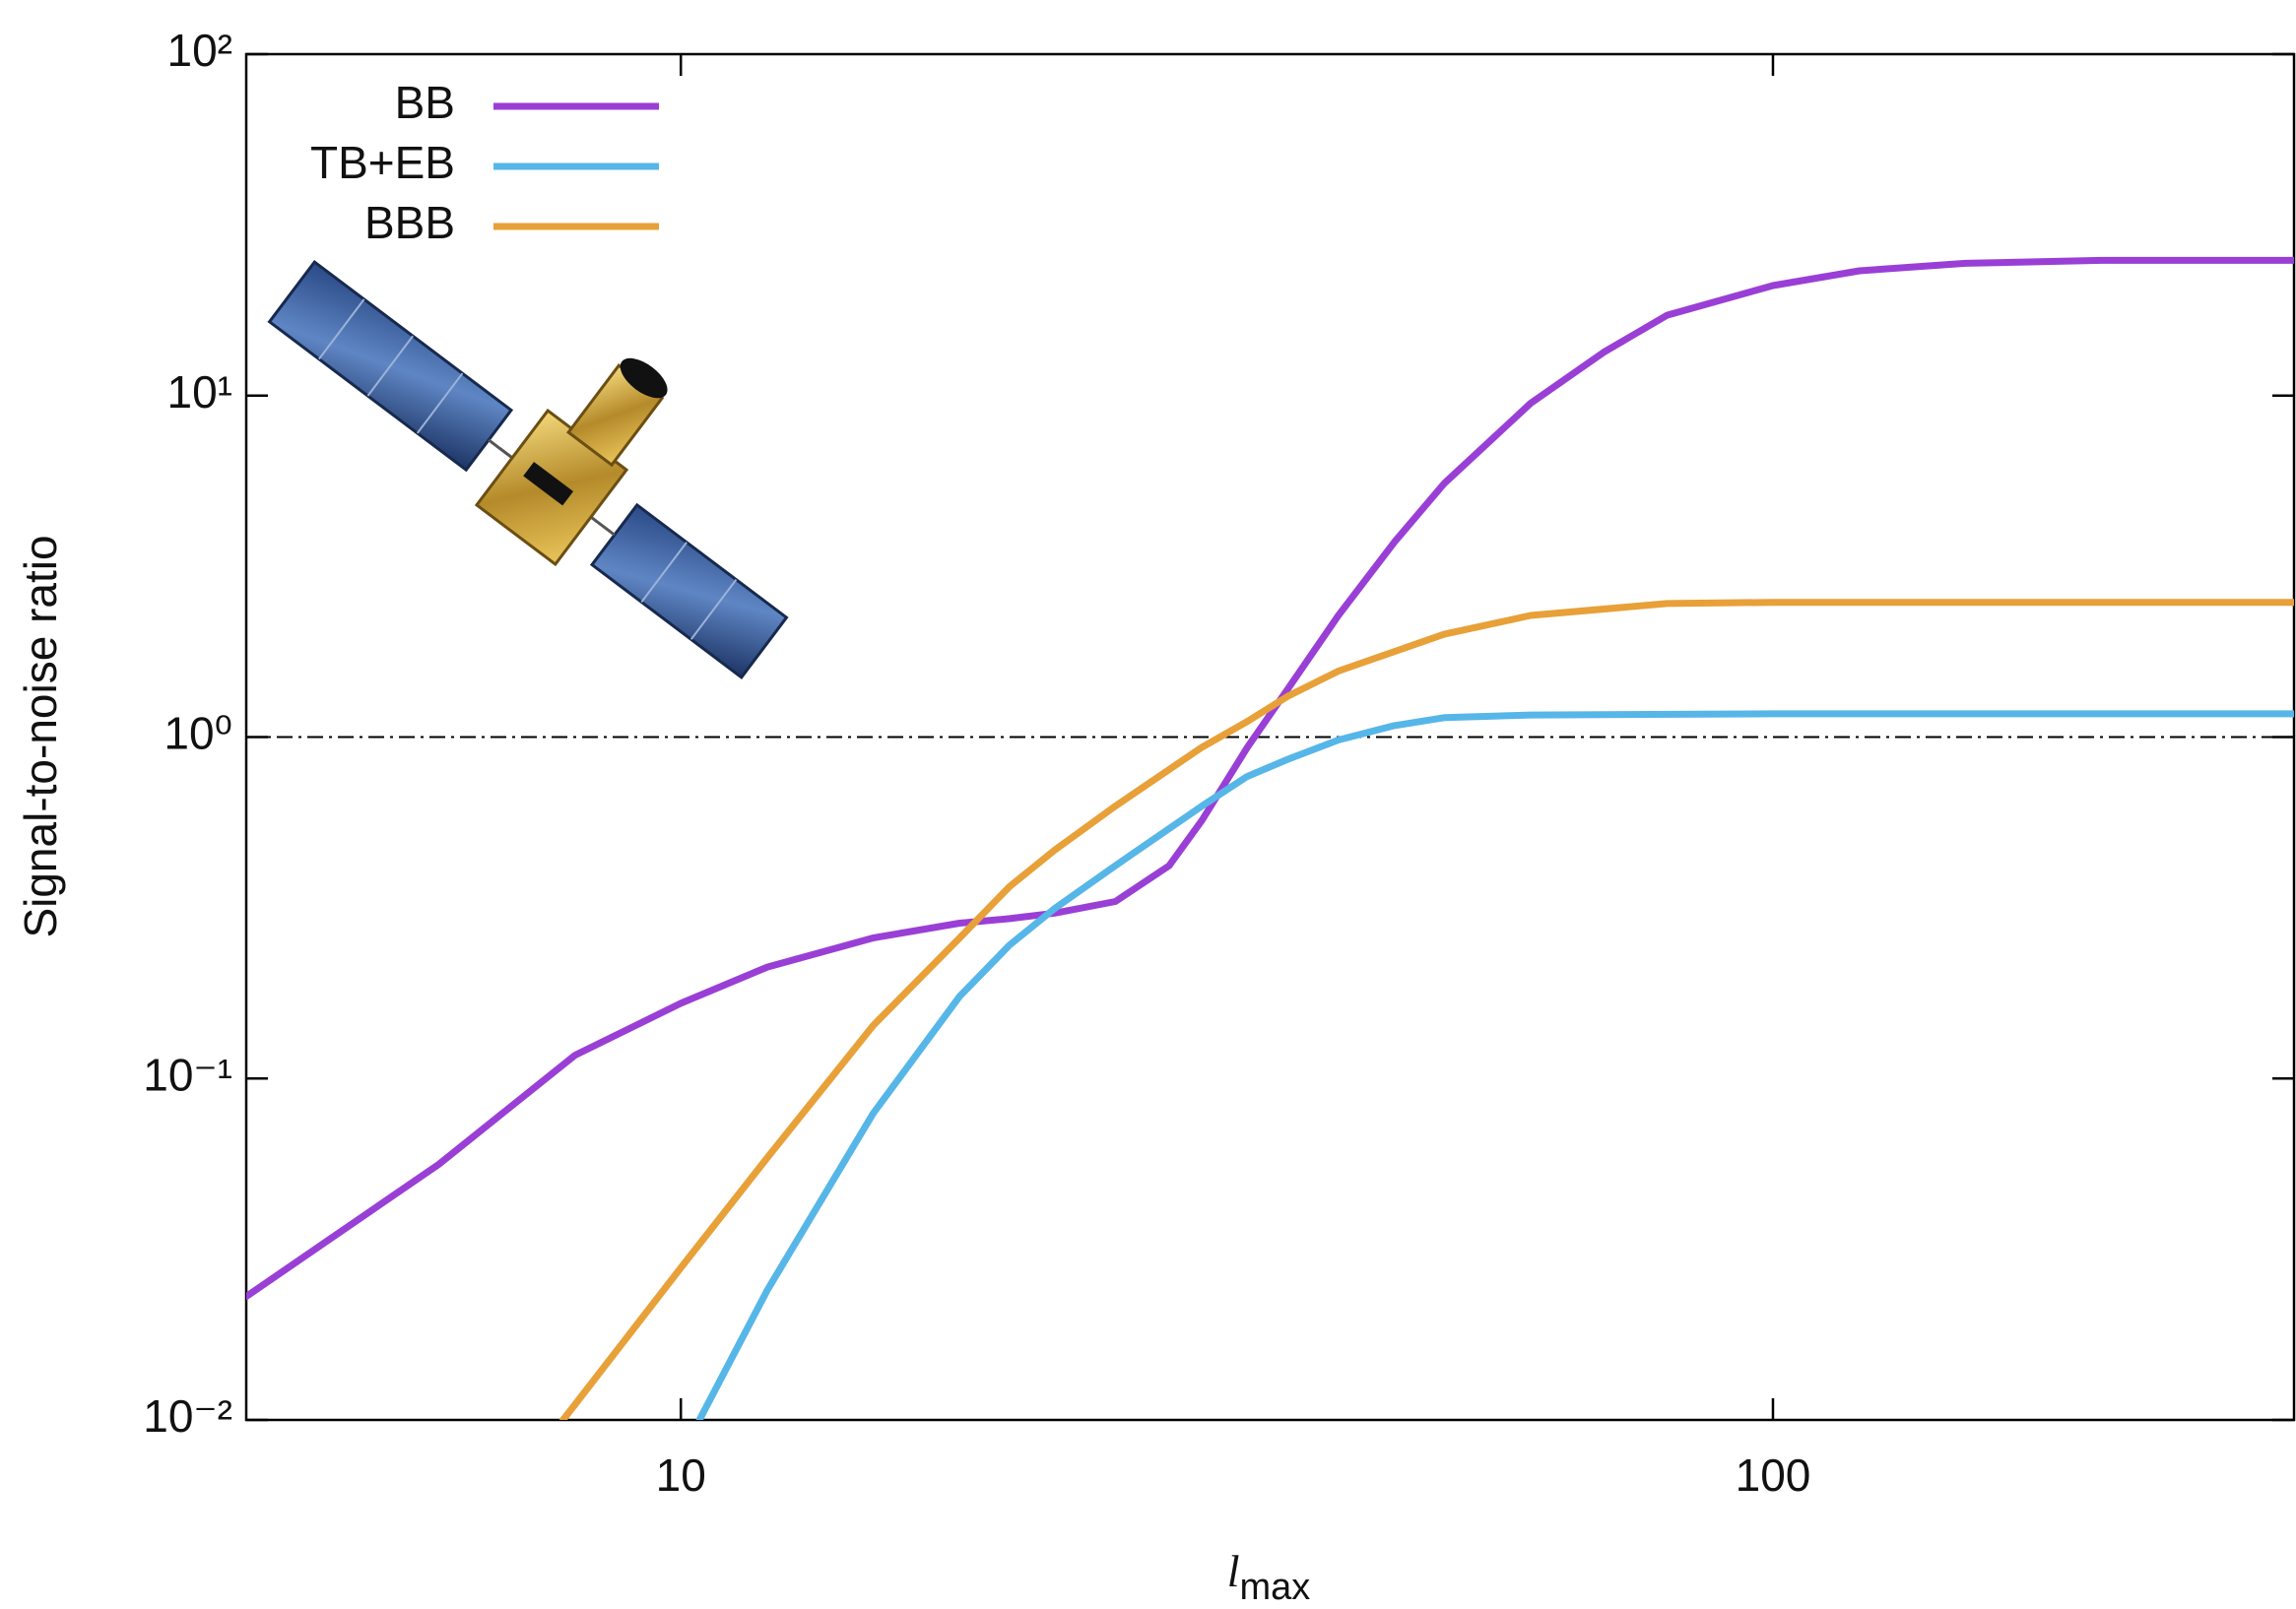  Describe the element at coordinates (199, 50) in the screenshot. I see `y-tick-label: 10²` at that location.